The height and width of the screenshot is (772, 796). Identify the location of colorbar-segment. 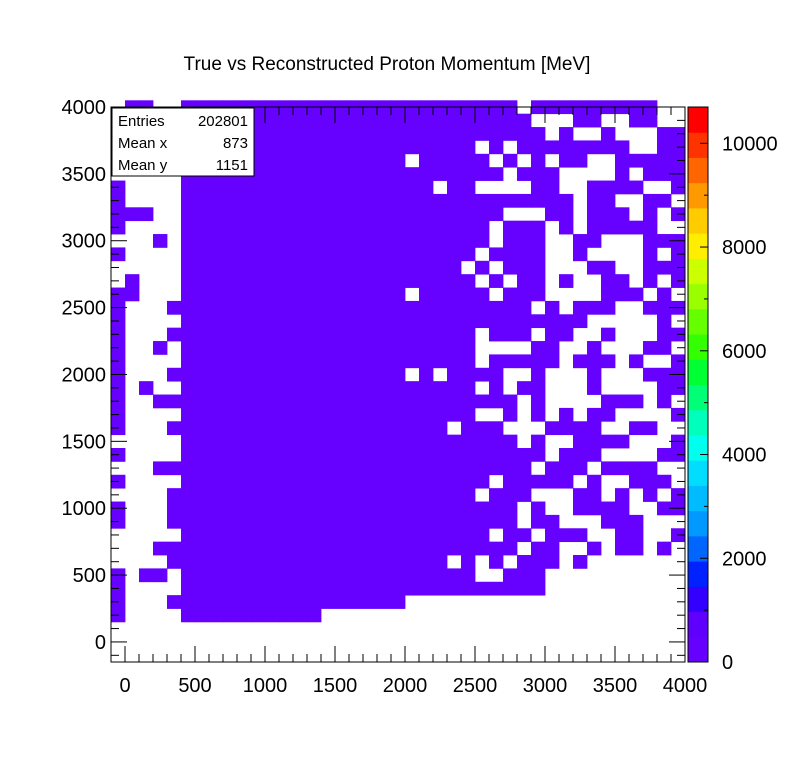
(698, 422).